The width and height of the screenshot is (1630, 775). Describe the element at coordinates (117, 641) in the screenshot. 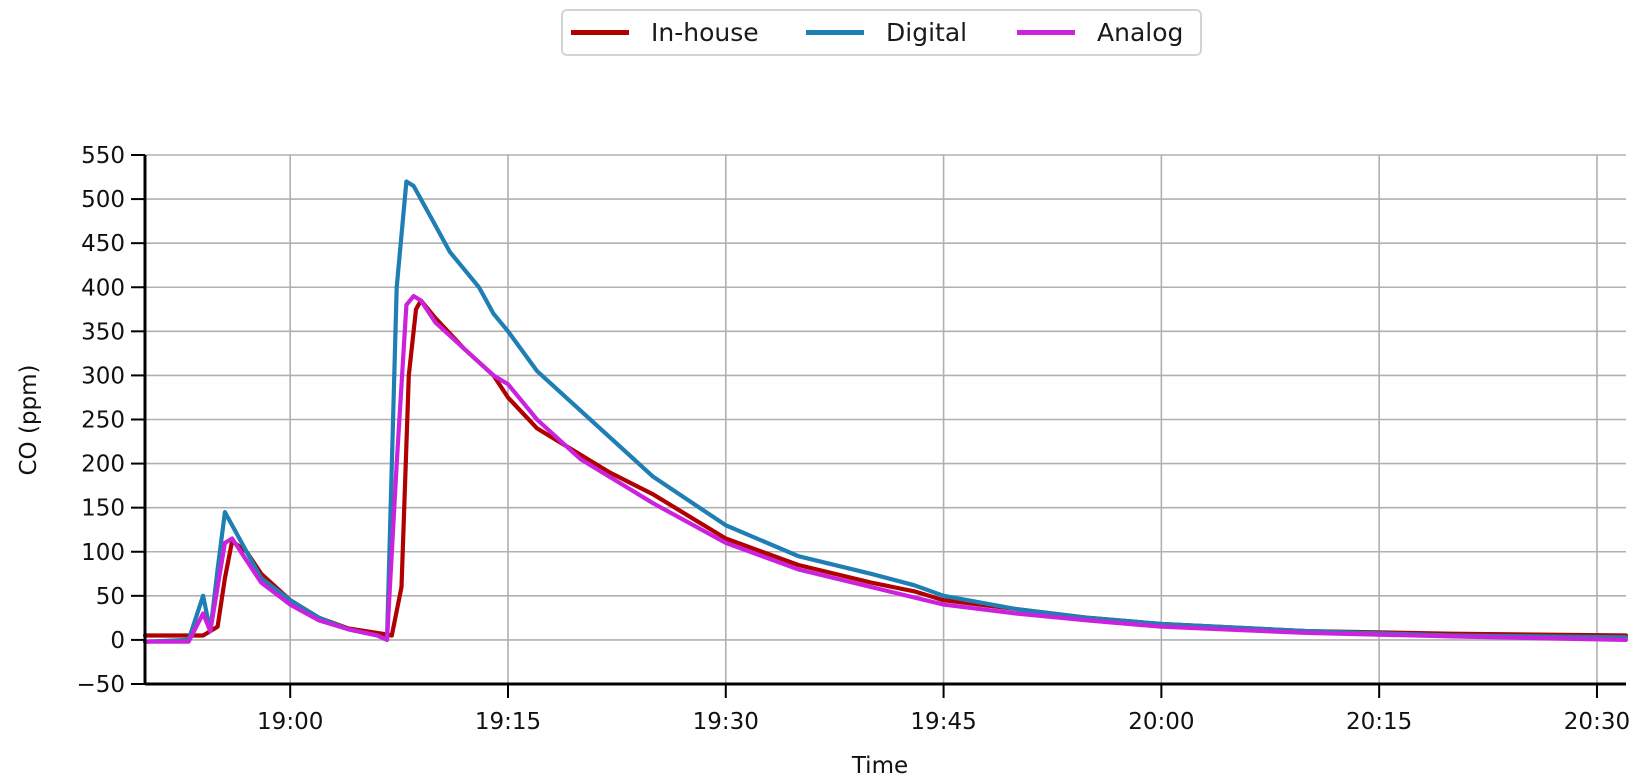

I see `y-tick-label: 0` at that location.